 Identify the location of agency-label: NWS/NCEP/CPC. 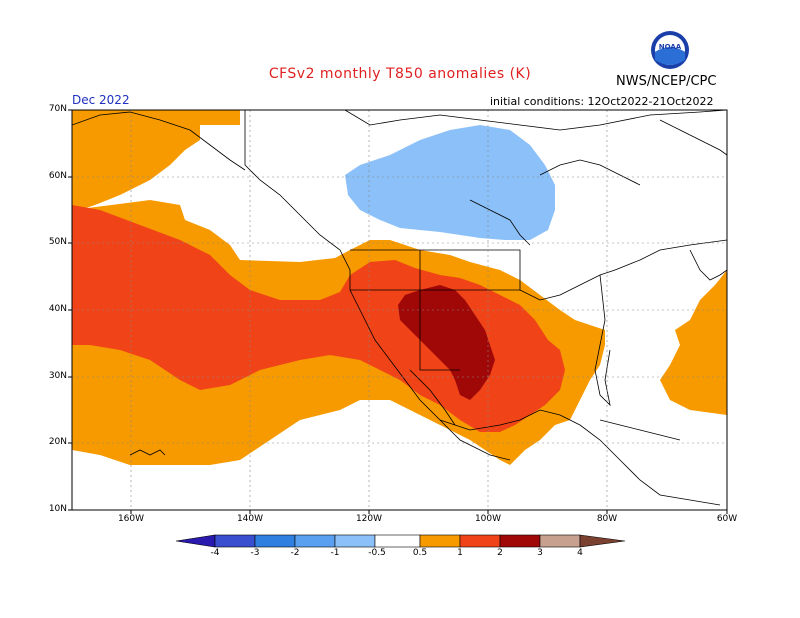
(666, 81).